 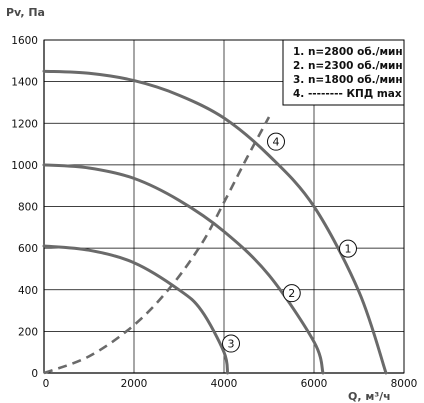 I want to click on x-tick-label: 4000, so click(x=224, y=384).